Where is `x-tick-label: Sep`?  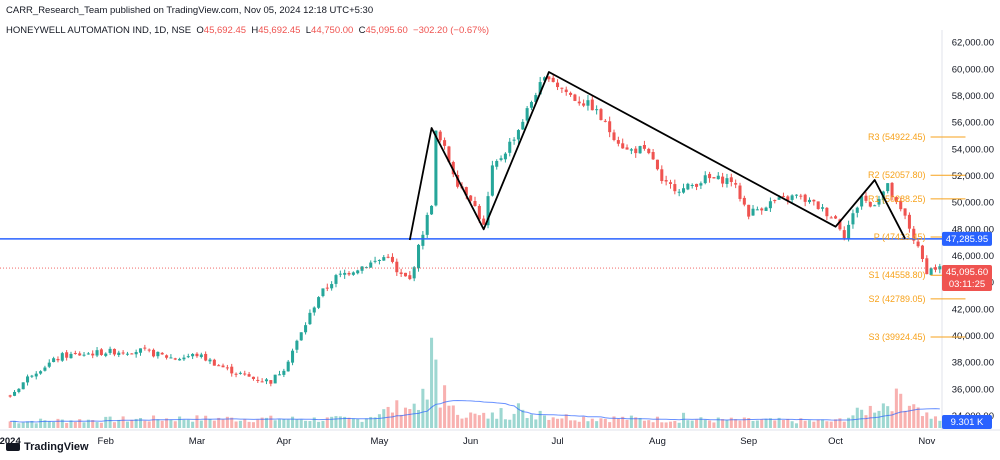
x-tick-label: Sep is located at coordinates (748, 441).